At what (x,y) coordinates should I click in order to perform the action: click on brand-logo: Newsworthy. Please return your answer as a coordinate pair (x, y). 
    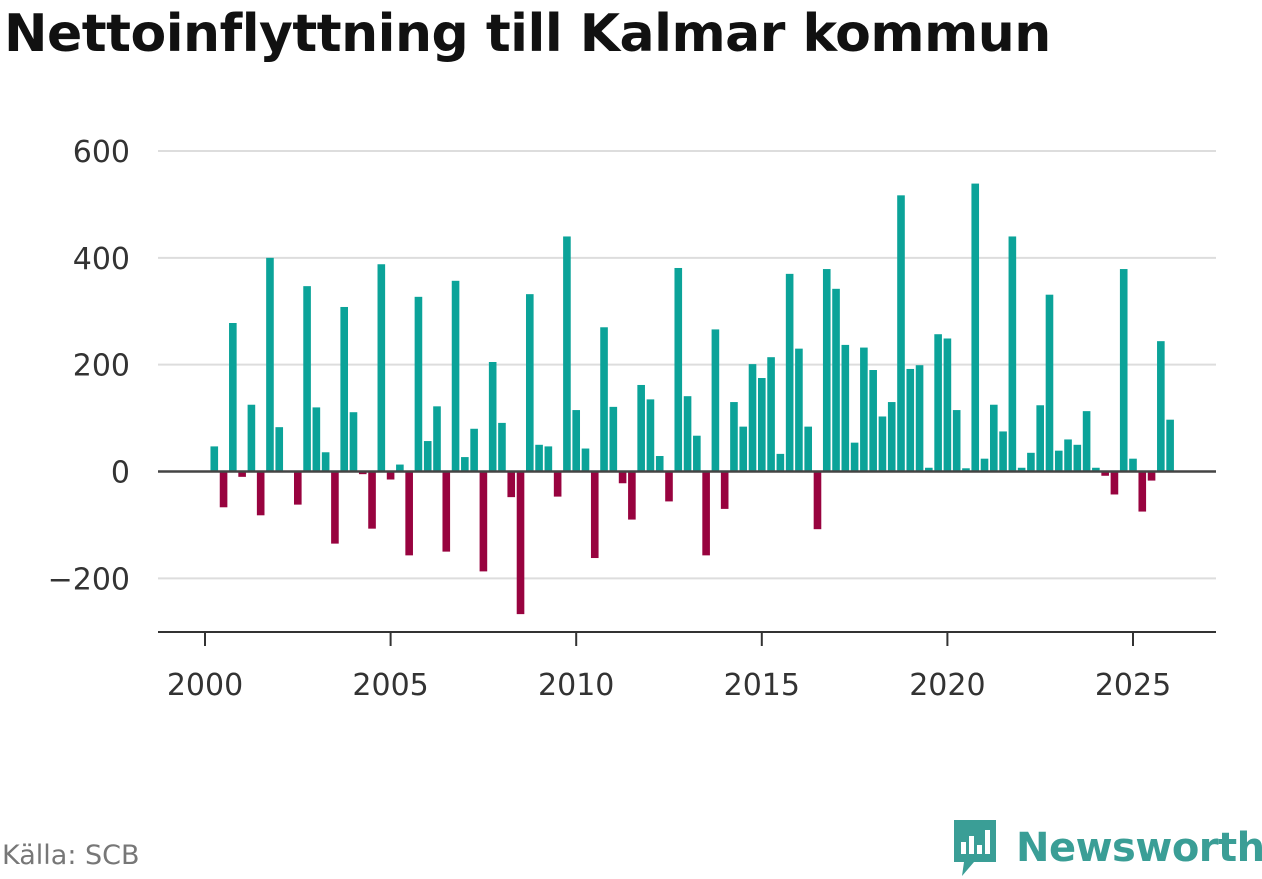
    Looking at the image, I should click on (1106, 848).